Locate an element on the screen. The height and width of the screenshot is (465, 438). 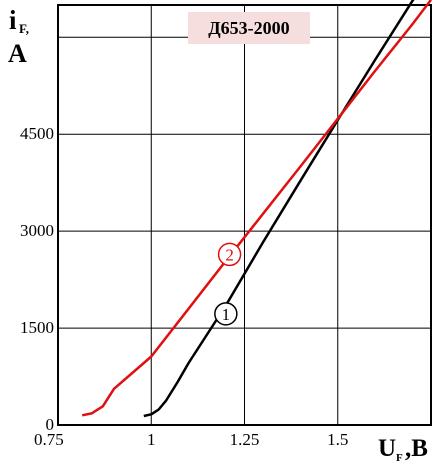
chart-title-background is located at coordinates (249, 28).